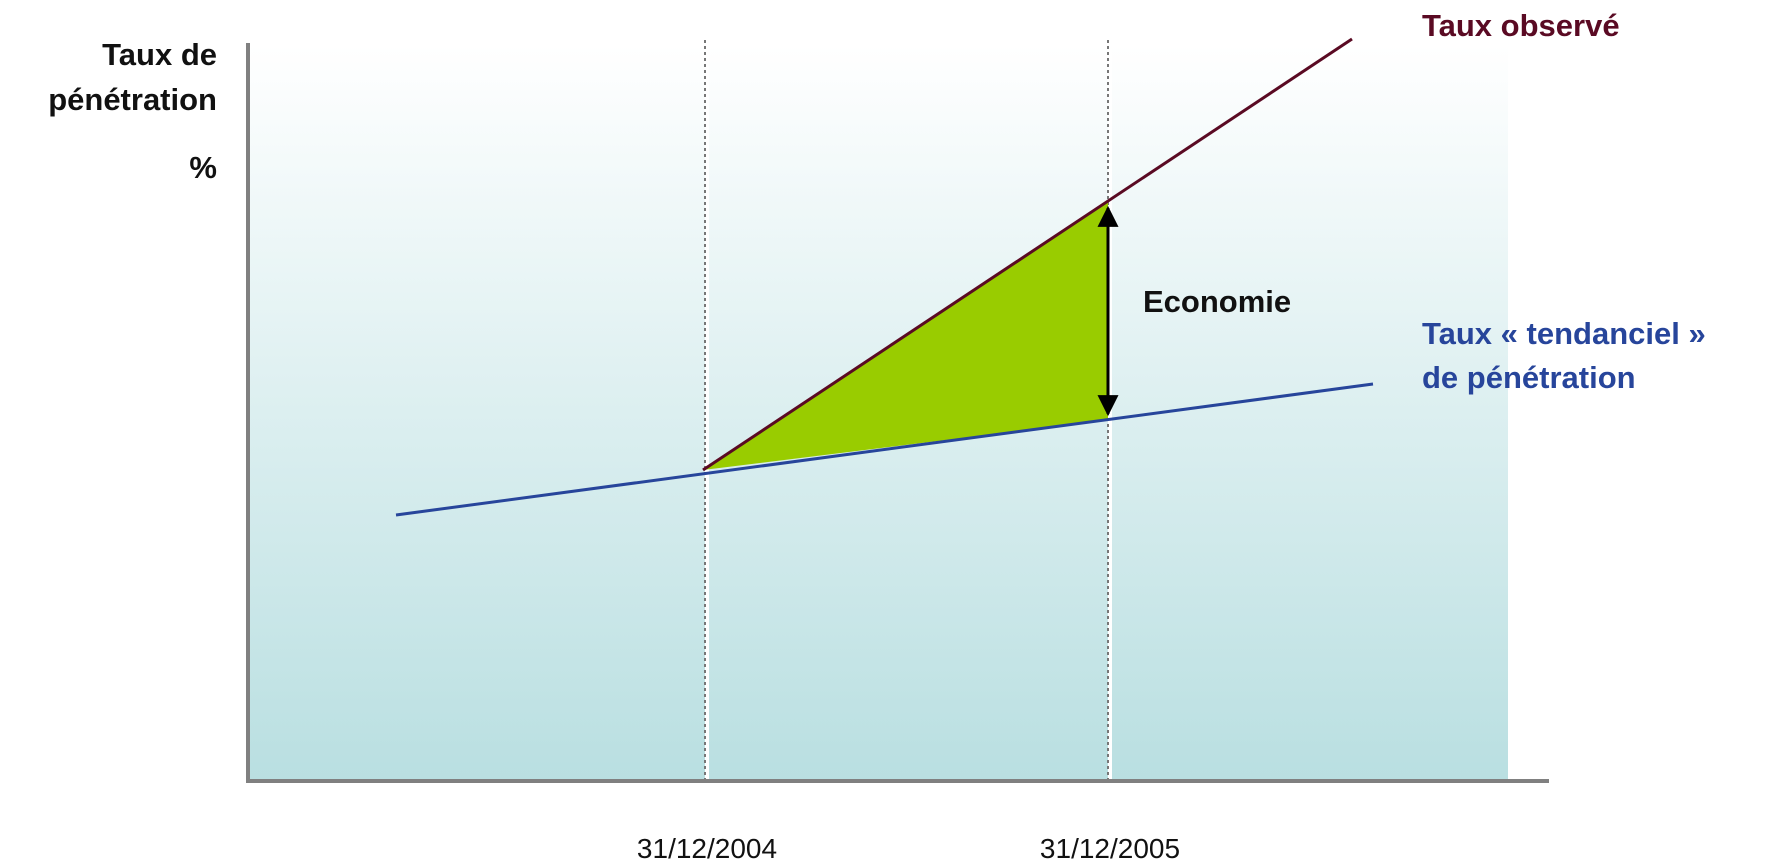  What do you see at coordinates (884, 449) in the screenshot?
I see `trend-line` at bounding box center [884, 449].